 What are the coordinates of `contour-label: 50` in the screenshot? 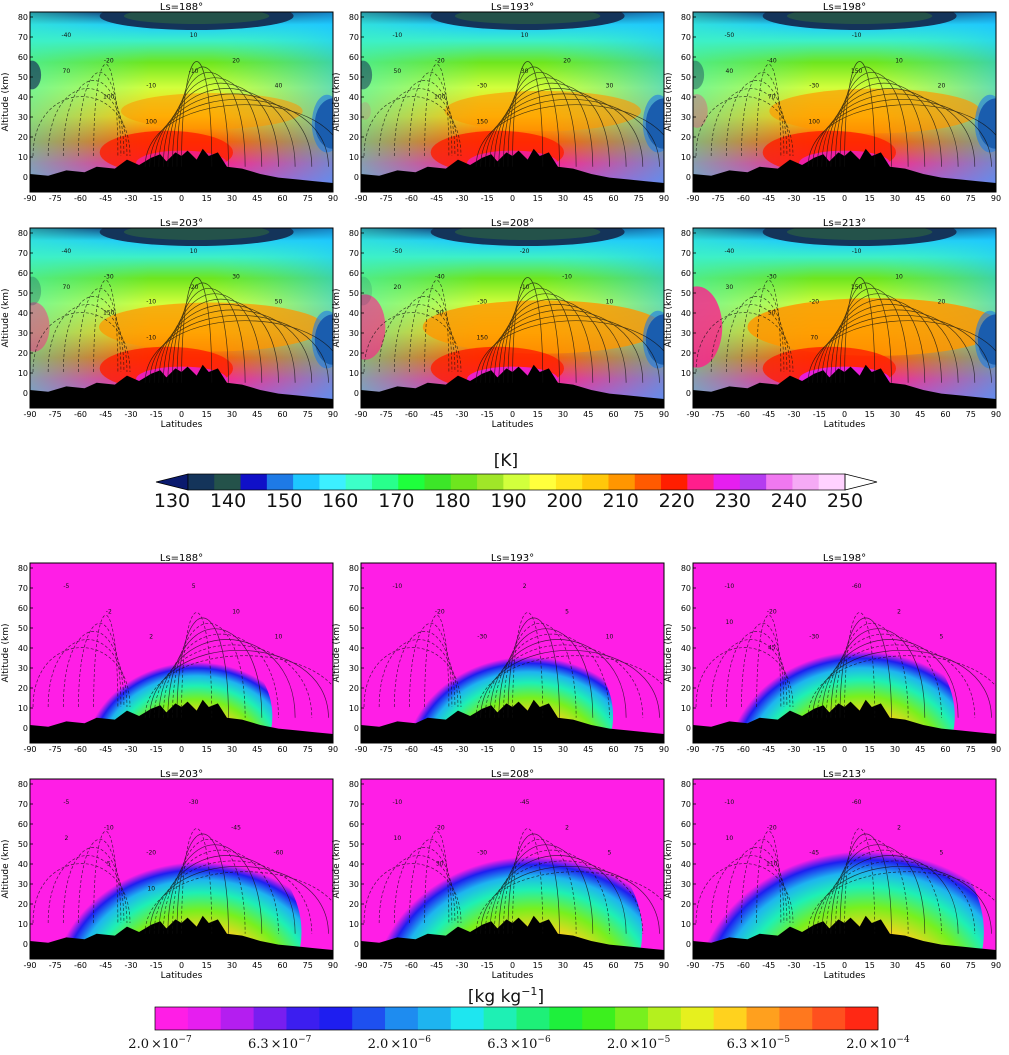 It's located at (398, 71).